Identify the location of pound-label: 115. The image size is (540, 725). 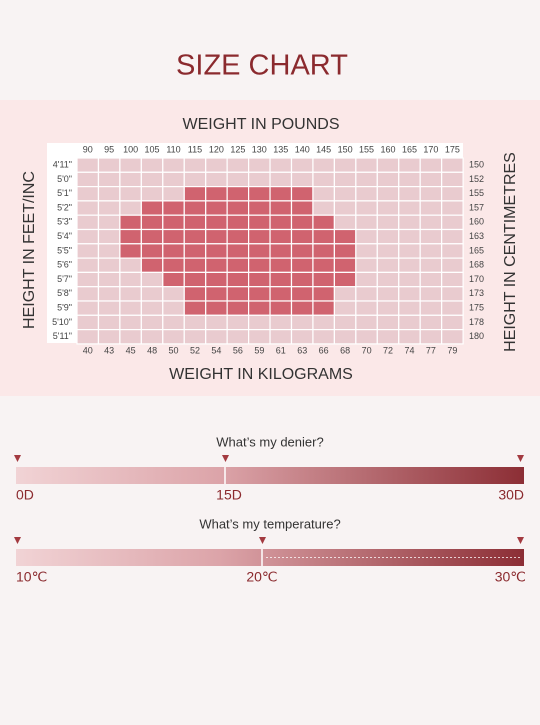
(195, 149).